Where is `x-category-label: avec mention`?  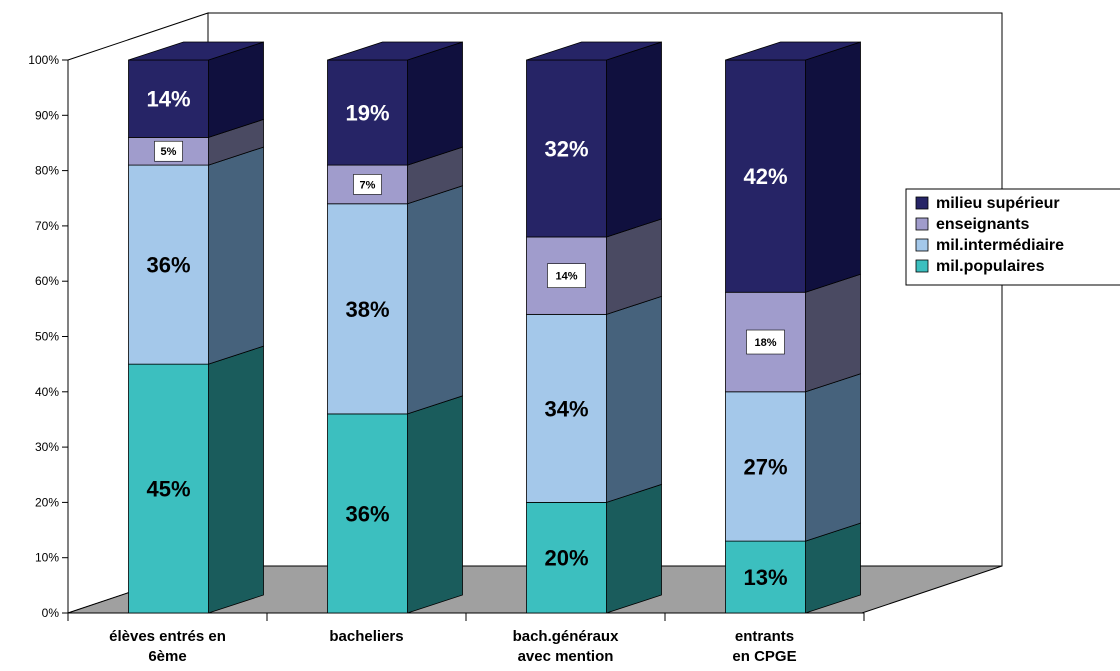
x-category-label: avec mention is located at coordinates (566, 656).